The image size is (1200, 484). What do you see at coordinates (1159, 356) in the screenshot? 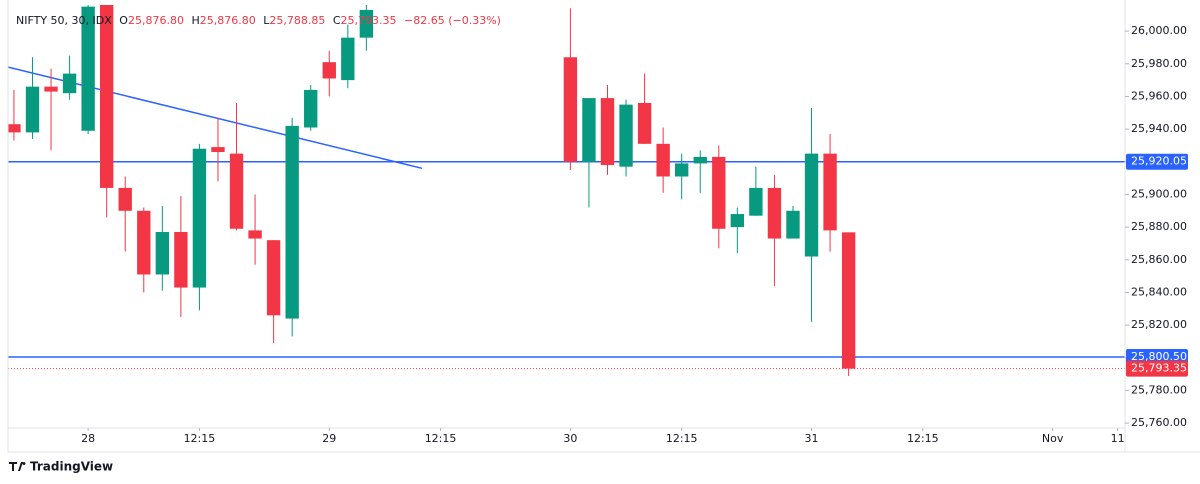
I see `price-label: 25,800.50` at bounding box center [1159, 356].